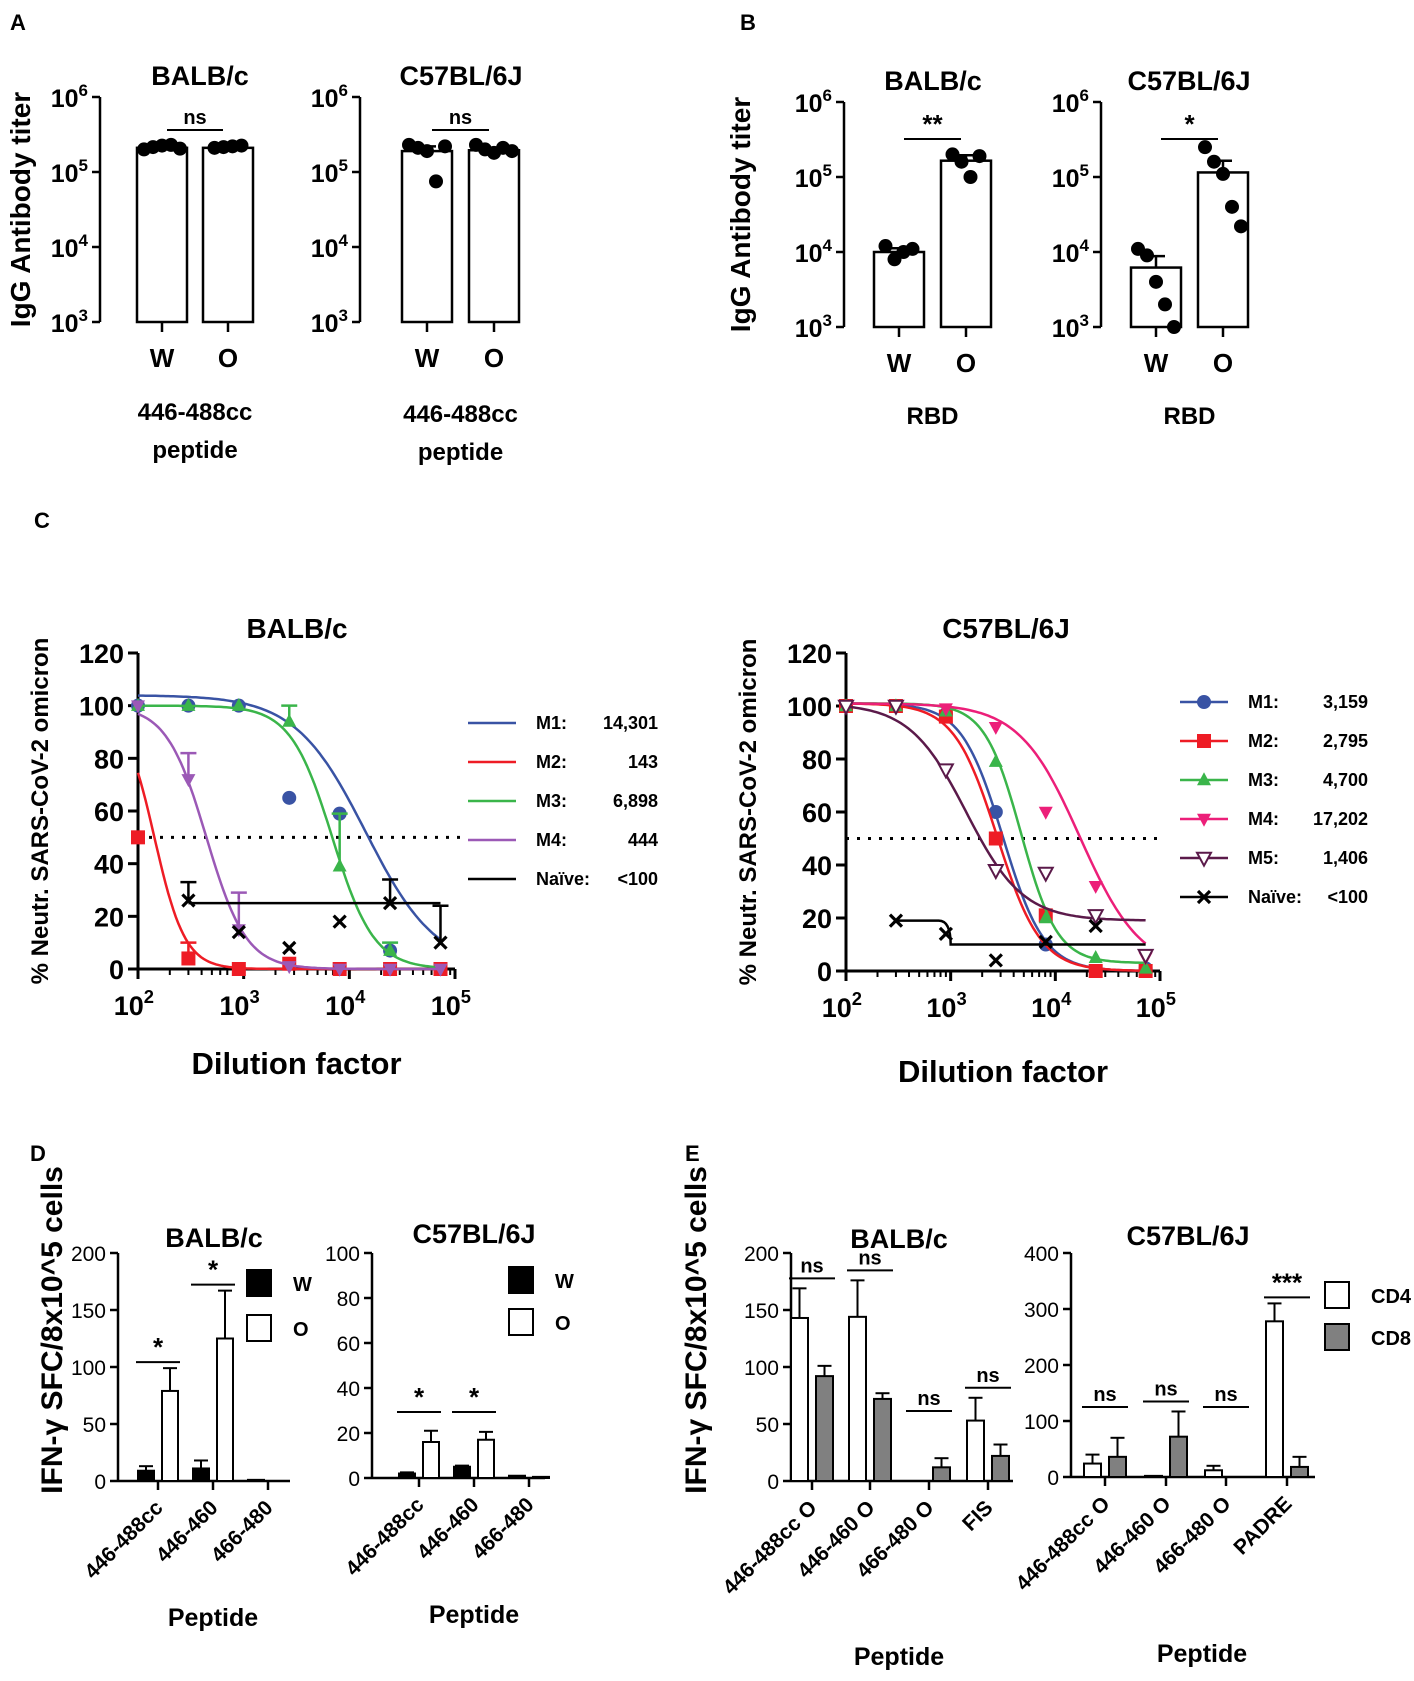  What do you see at coordinates (1287, 1282) in the screenshot?
I see `significance-label: ***` at bounding box center [1287, 1282].